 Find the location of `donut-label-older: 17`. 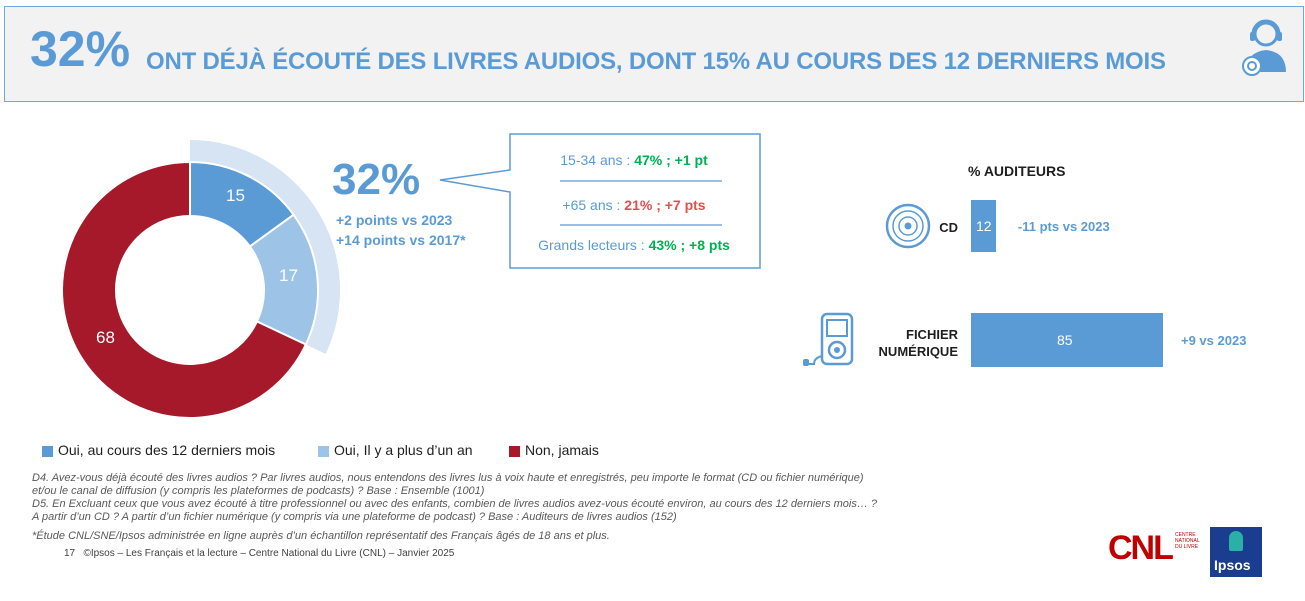

donut-label-older: 17 is located at coordinates (288, 275).